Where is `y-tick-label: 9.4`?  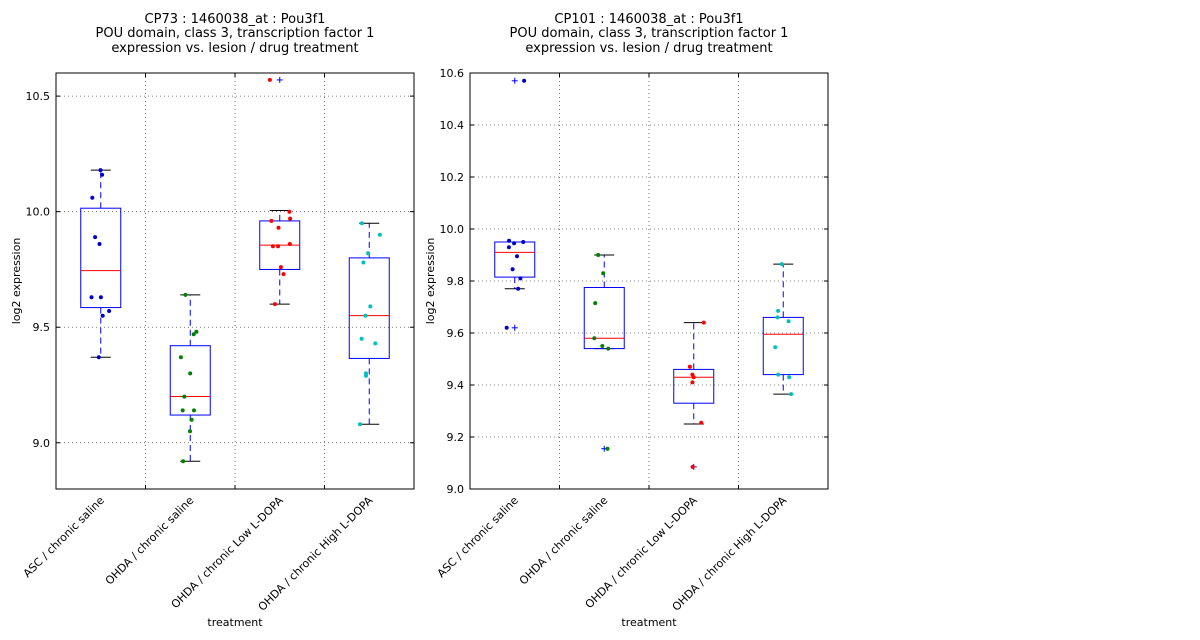
y-tick-label: 9.4 is located at coordinates (456, 385).